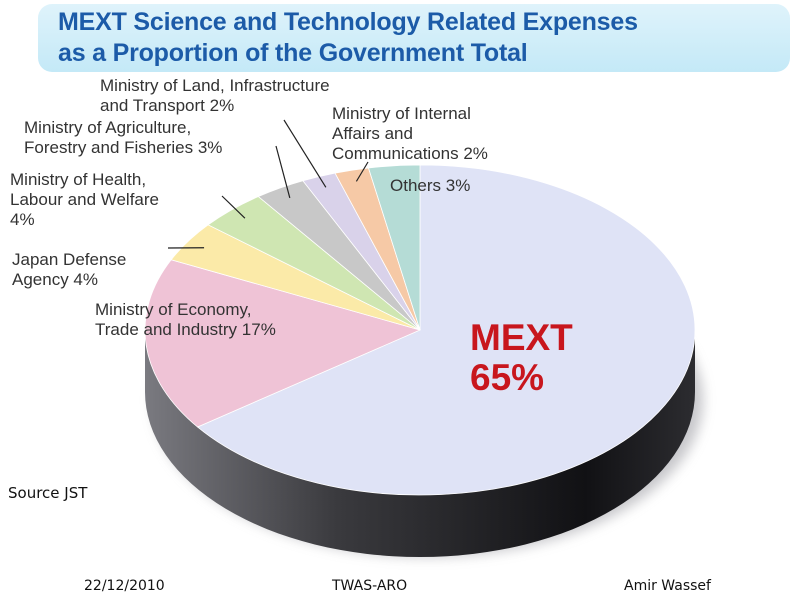 The width and height of the screenshot is (800, 600). What do you see at coordinates (370, 586) in the screenshot?
I see `footer-organization: TWAS-ARO` at bounding box center [370, 586].